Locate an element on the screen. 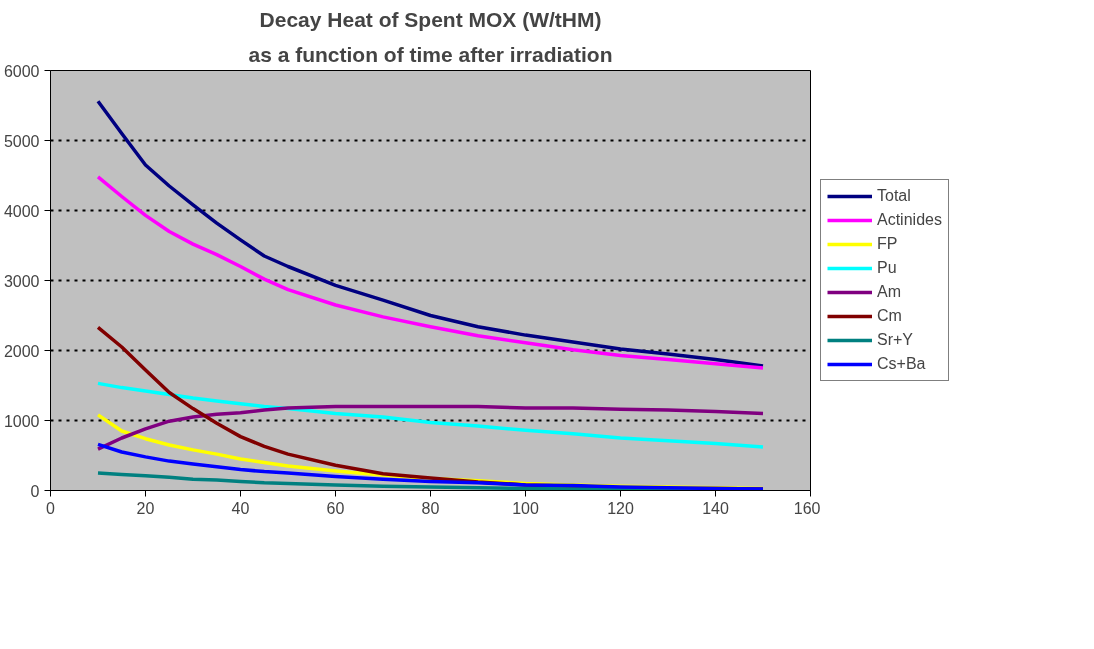 The height and width of the screenshot is (649, 1094). legend-label: Cs+Ba is located at coordinates (901, 364).